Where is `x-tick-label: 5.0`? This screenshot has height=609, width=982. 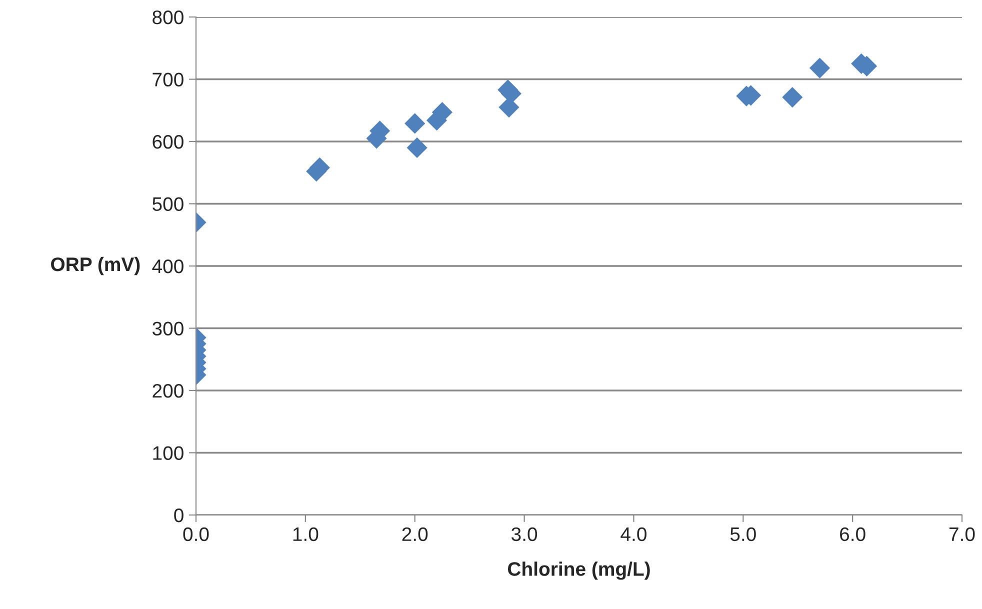 x-tick-label: 5.0 is located at coordinates (743, 534).